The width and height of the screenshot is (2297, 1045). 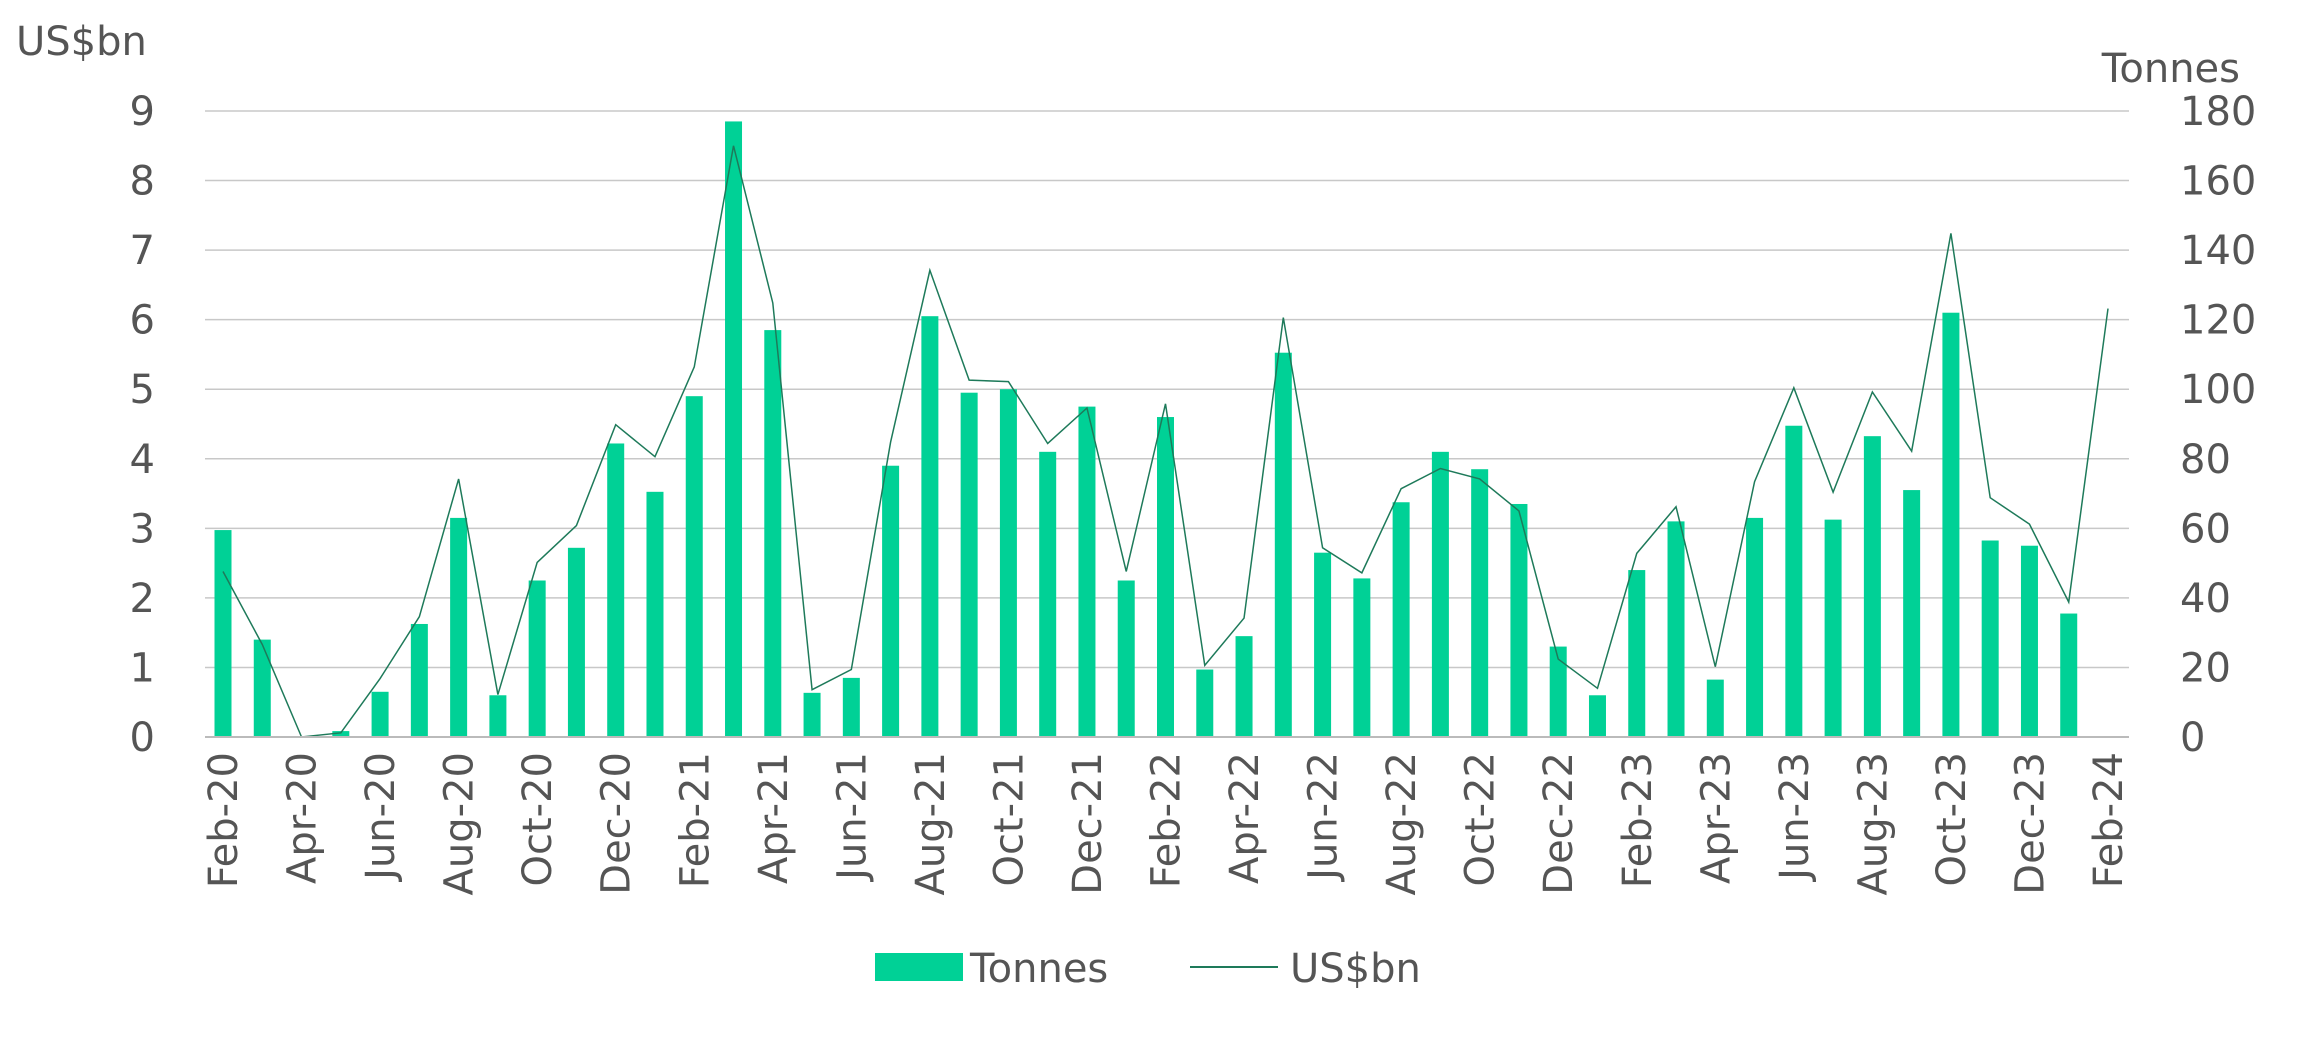 I want to click on right-axis-ticks: 0 20 40 60 80 100 120 140 160 180, so click(x=2218, y=425).